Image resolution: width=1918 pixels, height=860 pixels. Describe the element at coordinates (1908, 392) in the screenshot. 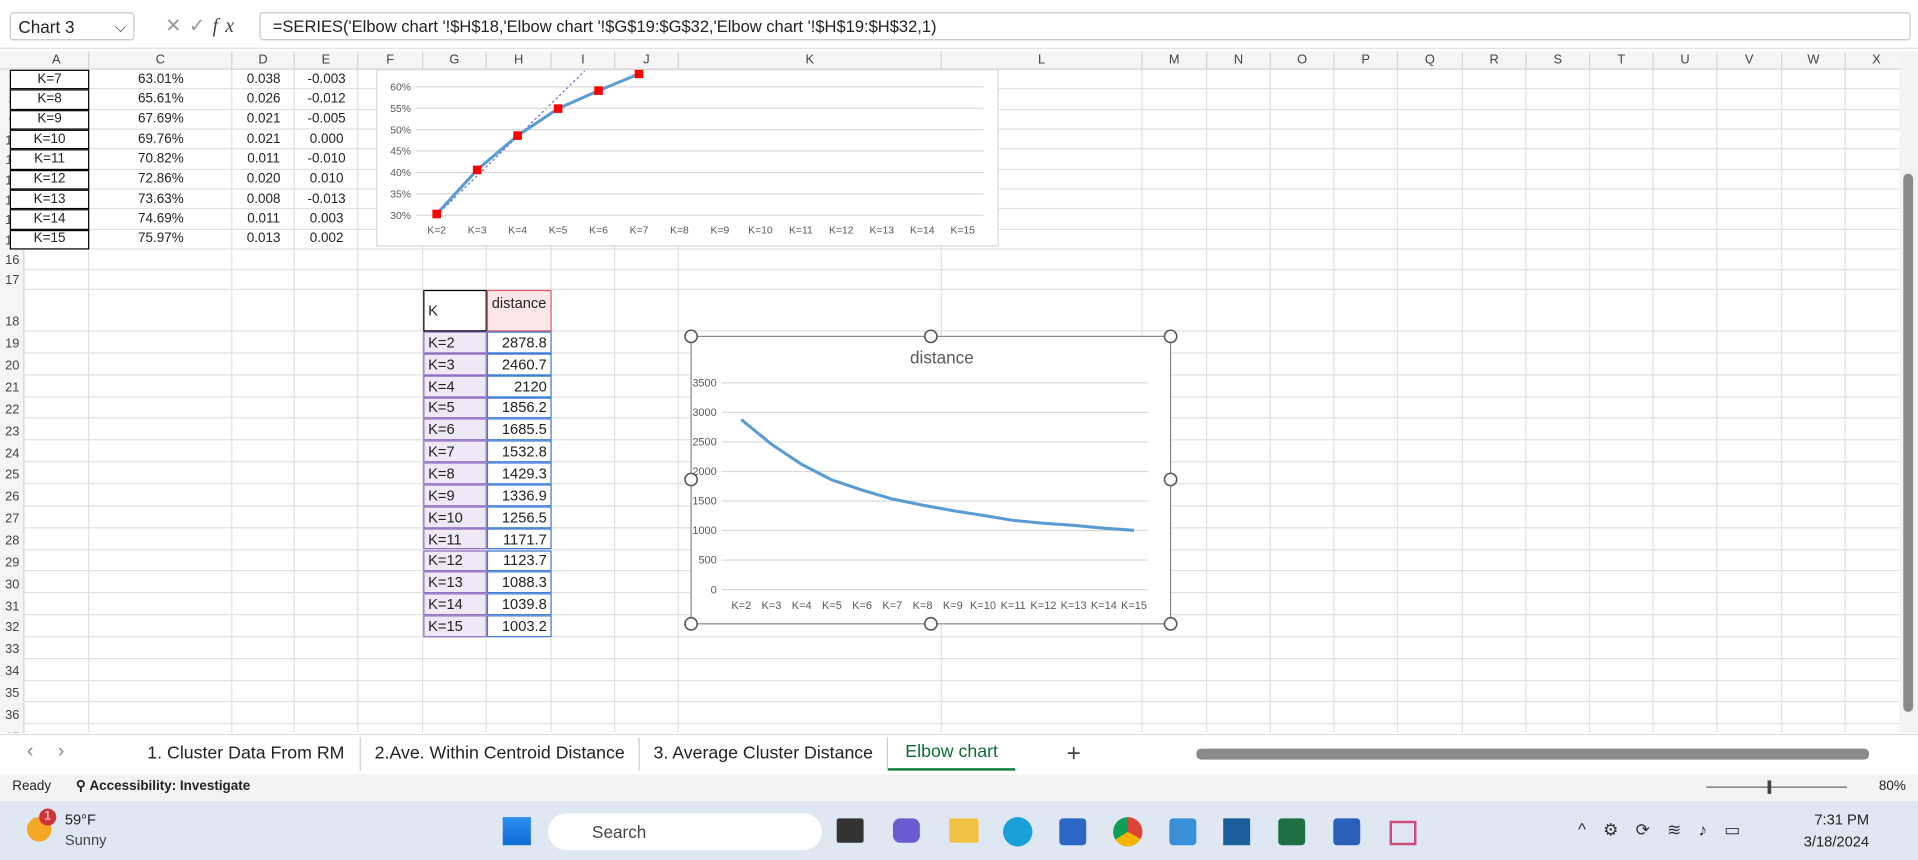

I see `vertical-scrollbar` at that location.